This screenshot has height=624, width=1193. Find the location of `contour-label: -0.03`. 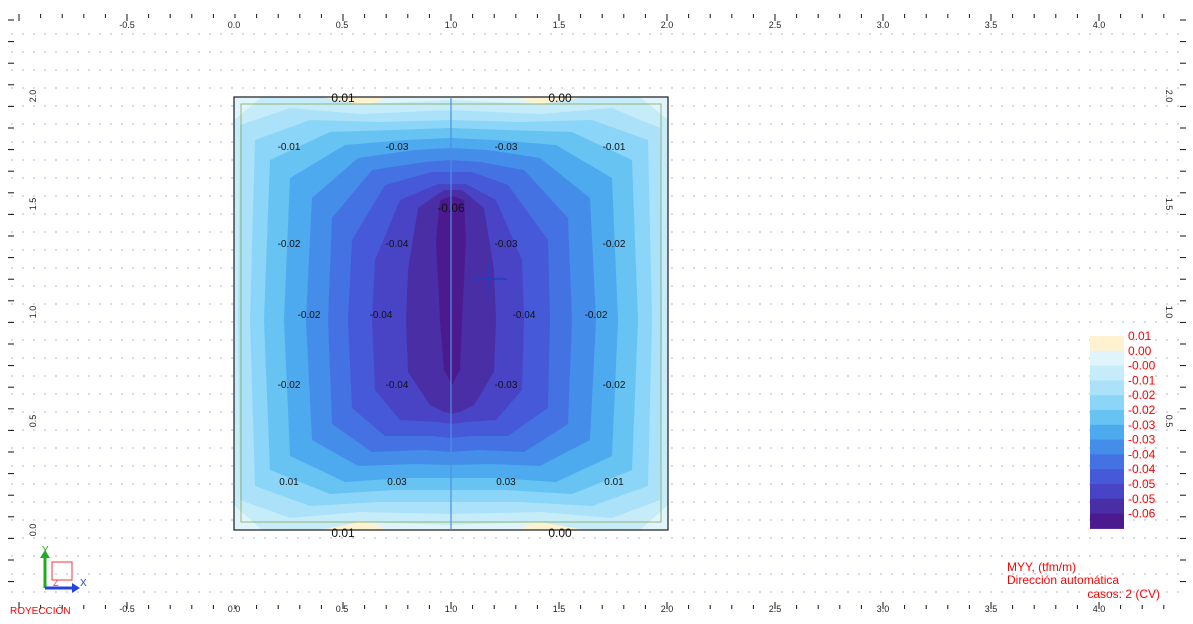

contour-label: -0.03 is located at coordinates (506, 385).